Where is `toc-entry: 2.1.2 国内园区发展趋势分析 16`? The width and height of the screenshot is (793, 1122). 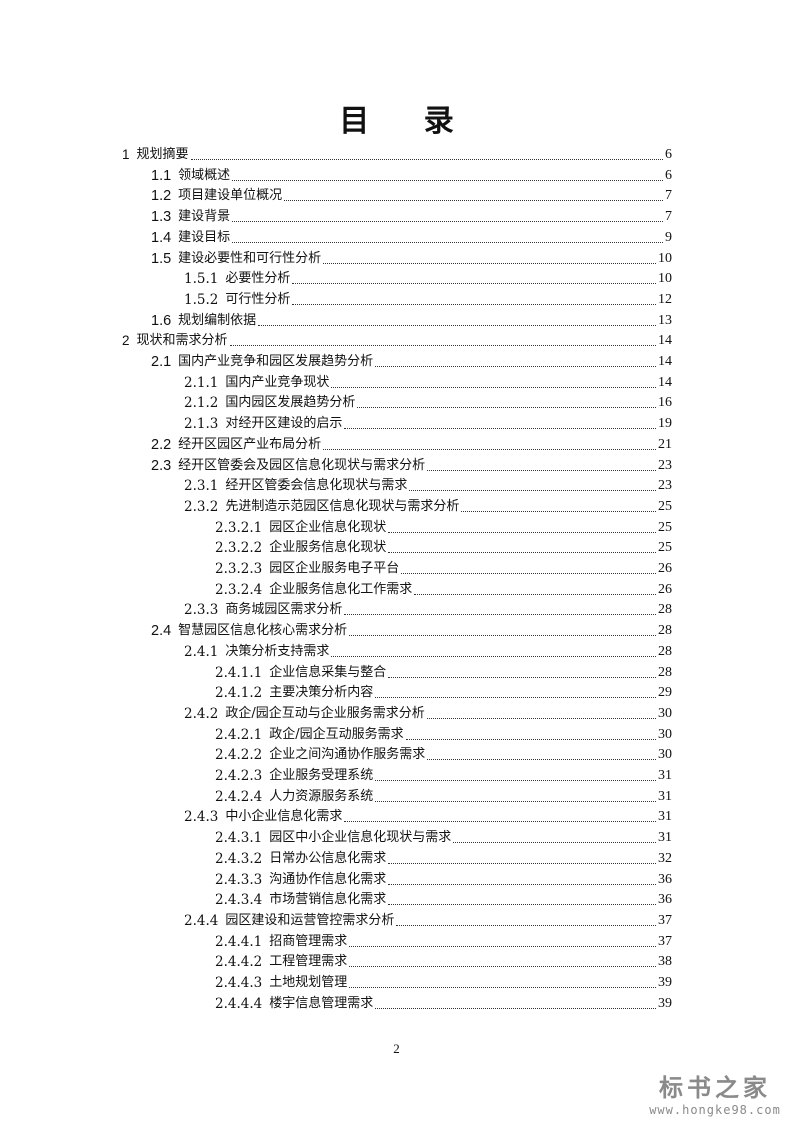 toc-entry: 2.1.2 国内园区发展趋势分析 16 is located at coordinates (428, 402).